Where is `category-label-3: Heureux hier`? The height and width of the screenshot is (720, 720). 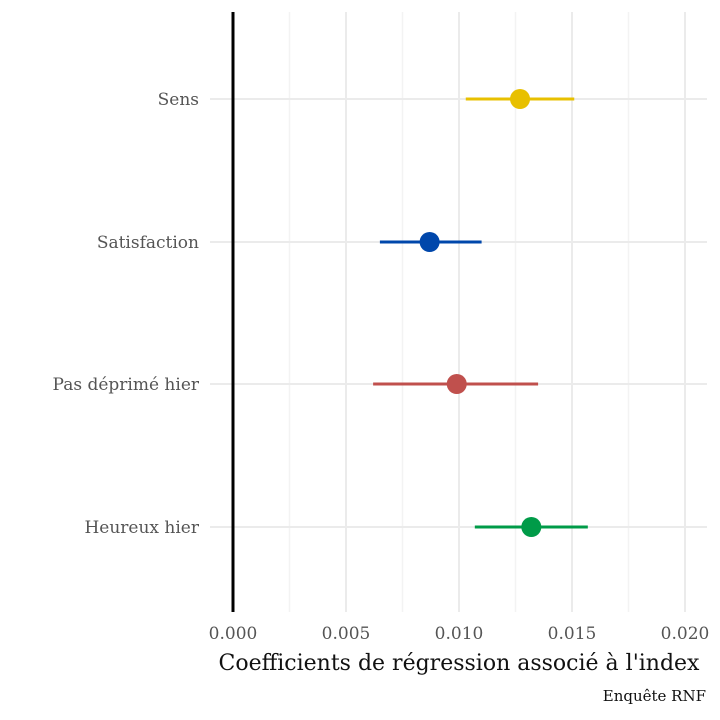 category-label-3: Heureux hier is located at coordinates (141, 528).